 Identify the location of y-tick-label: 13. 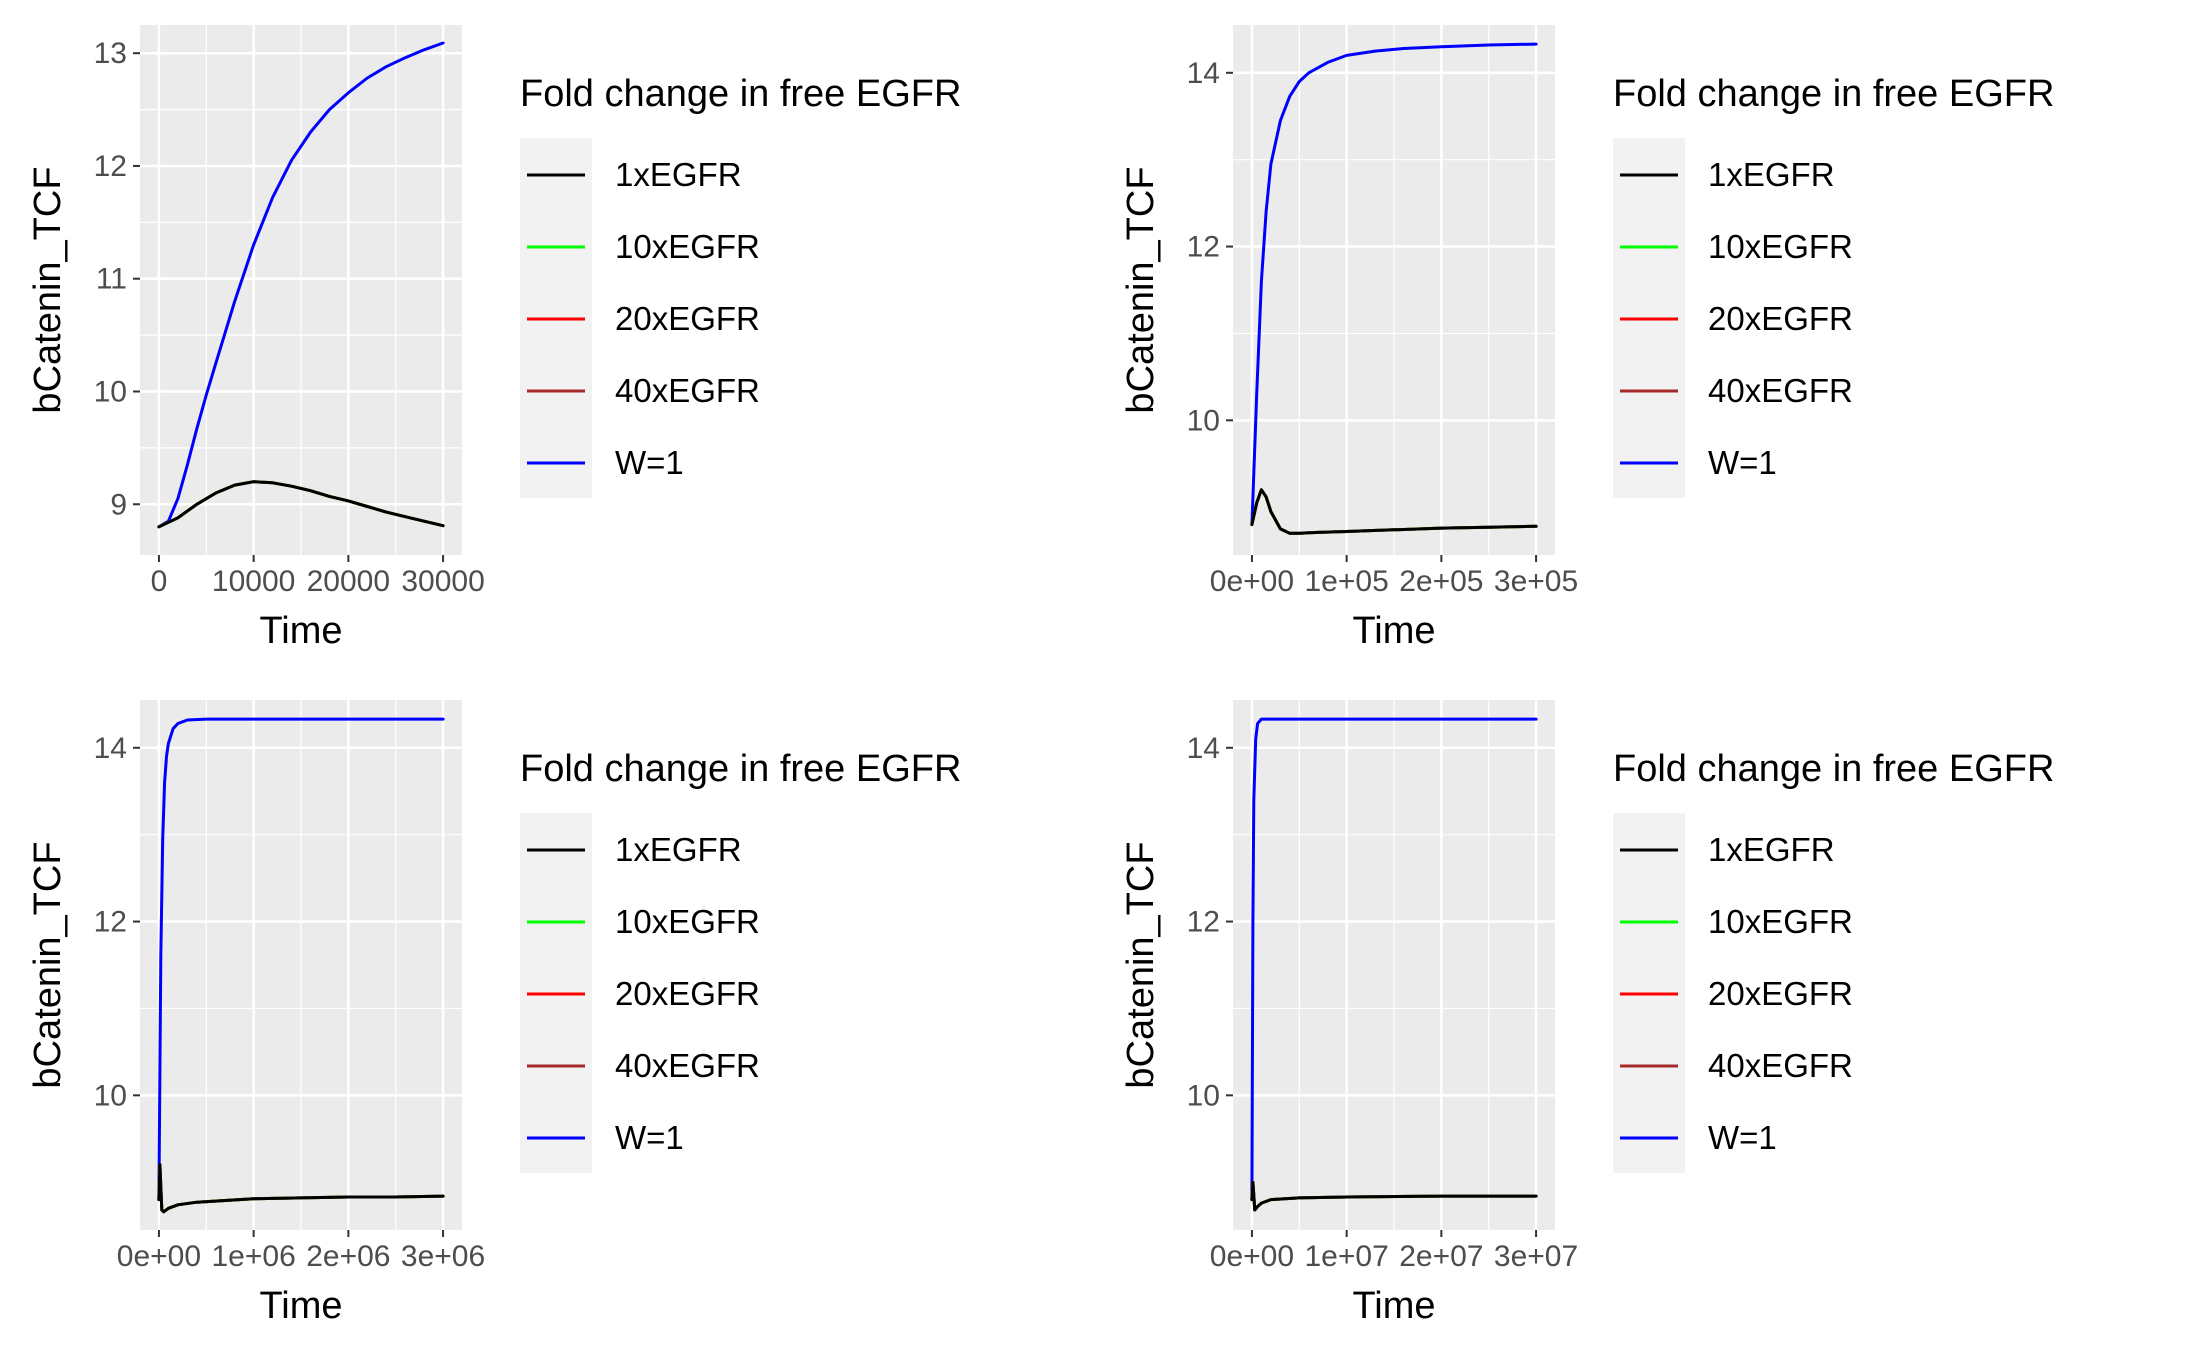
(110, 53).